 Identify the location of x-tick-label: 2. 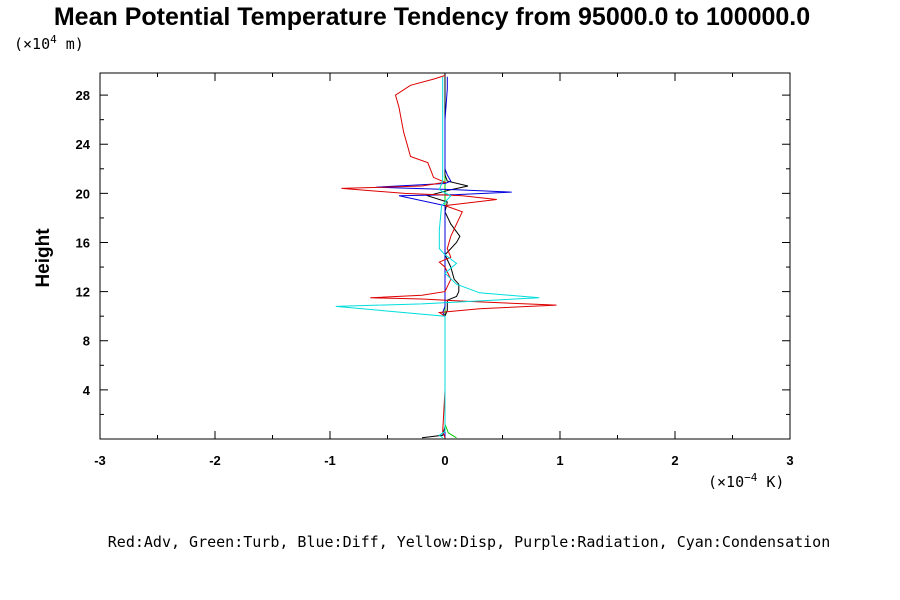
(674, 460).